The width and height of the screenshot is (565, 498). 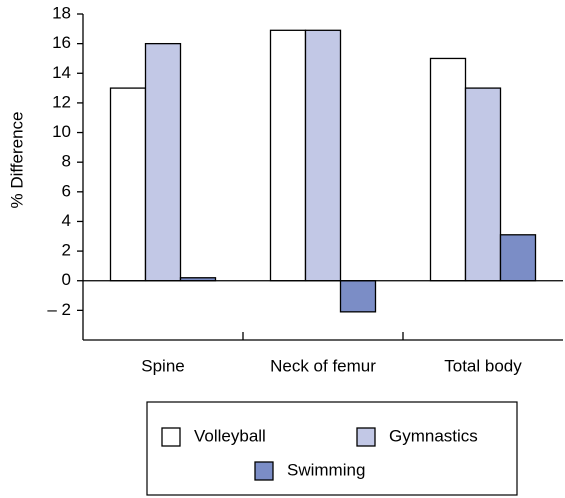 What do you see at coordinates (61, 12) in the screenshot?
I see `y-tick-label: 18` at bounding box center [61, 12].